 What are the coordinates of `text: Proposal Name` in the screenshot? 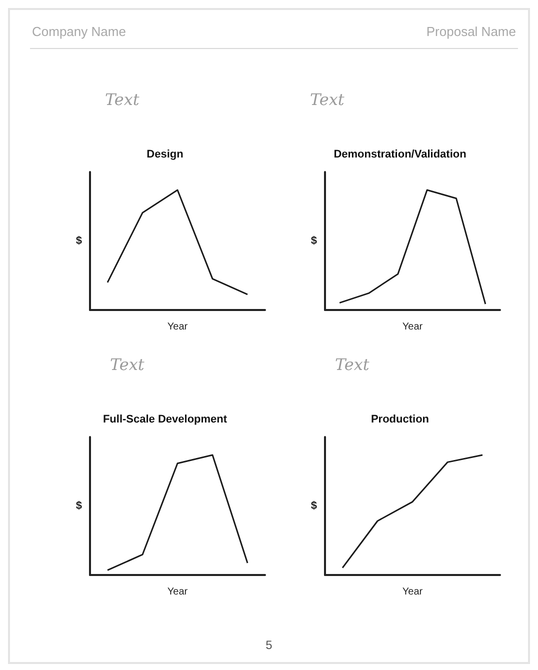 It's located at (471, 31).